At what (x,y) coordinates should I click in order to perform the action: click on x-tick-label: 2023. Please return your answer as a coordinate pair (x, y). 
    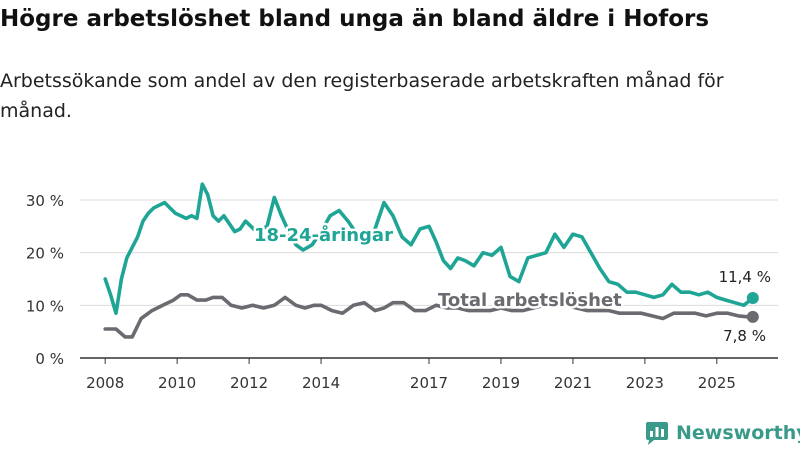
    Looking at the image, I should click on (645, 383).